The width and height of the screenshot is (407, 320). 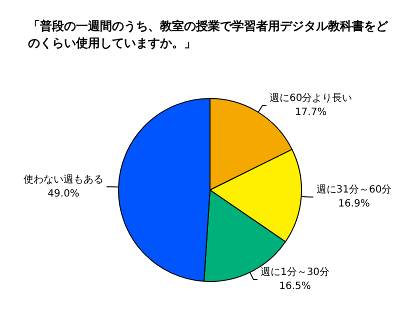 I want to click on slice-label: 週に1分～30分, so click(x=295, y=272).